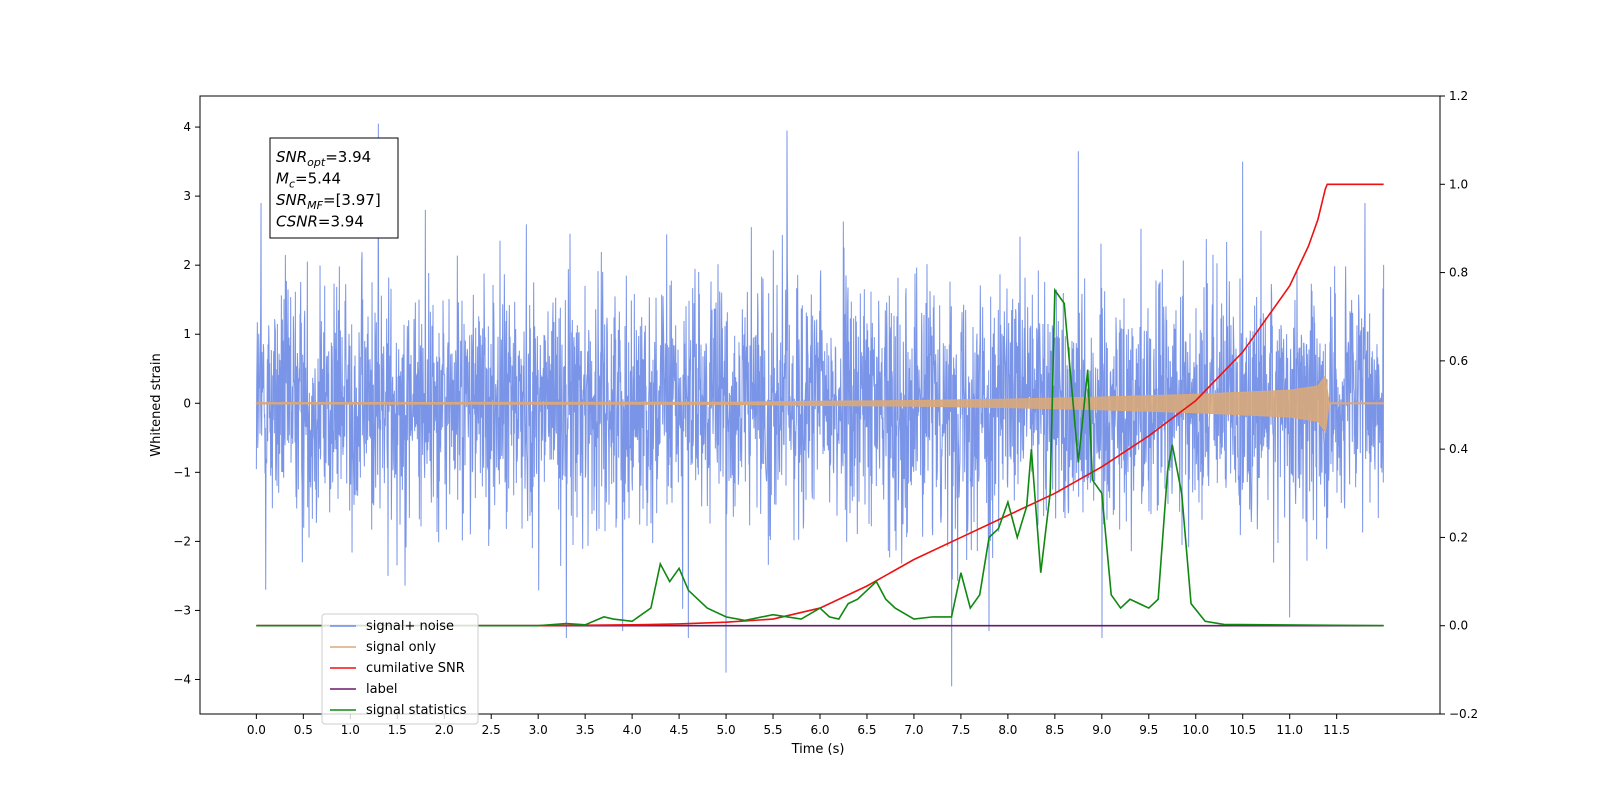  Describe the element at coordinates (1458, 626) in the screenshot. I see `y2-tick-label: 0.0` at that location.